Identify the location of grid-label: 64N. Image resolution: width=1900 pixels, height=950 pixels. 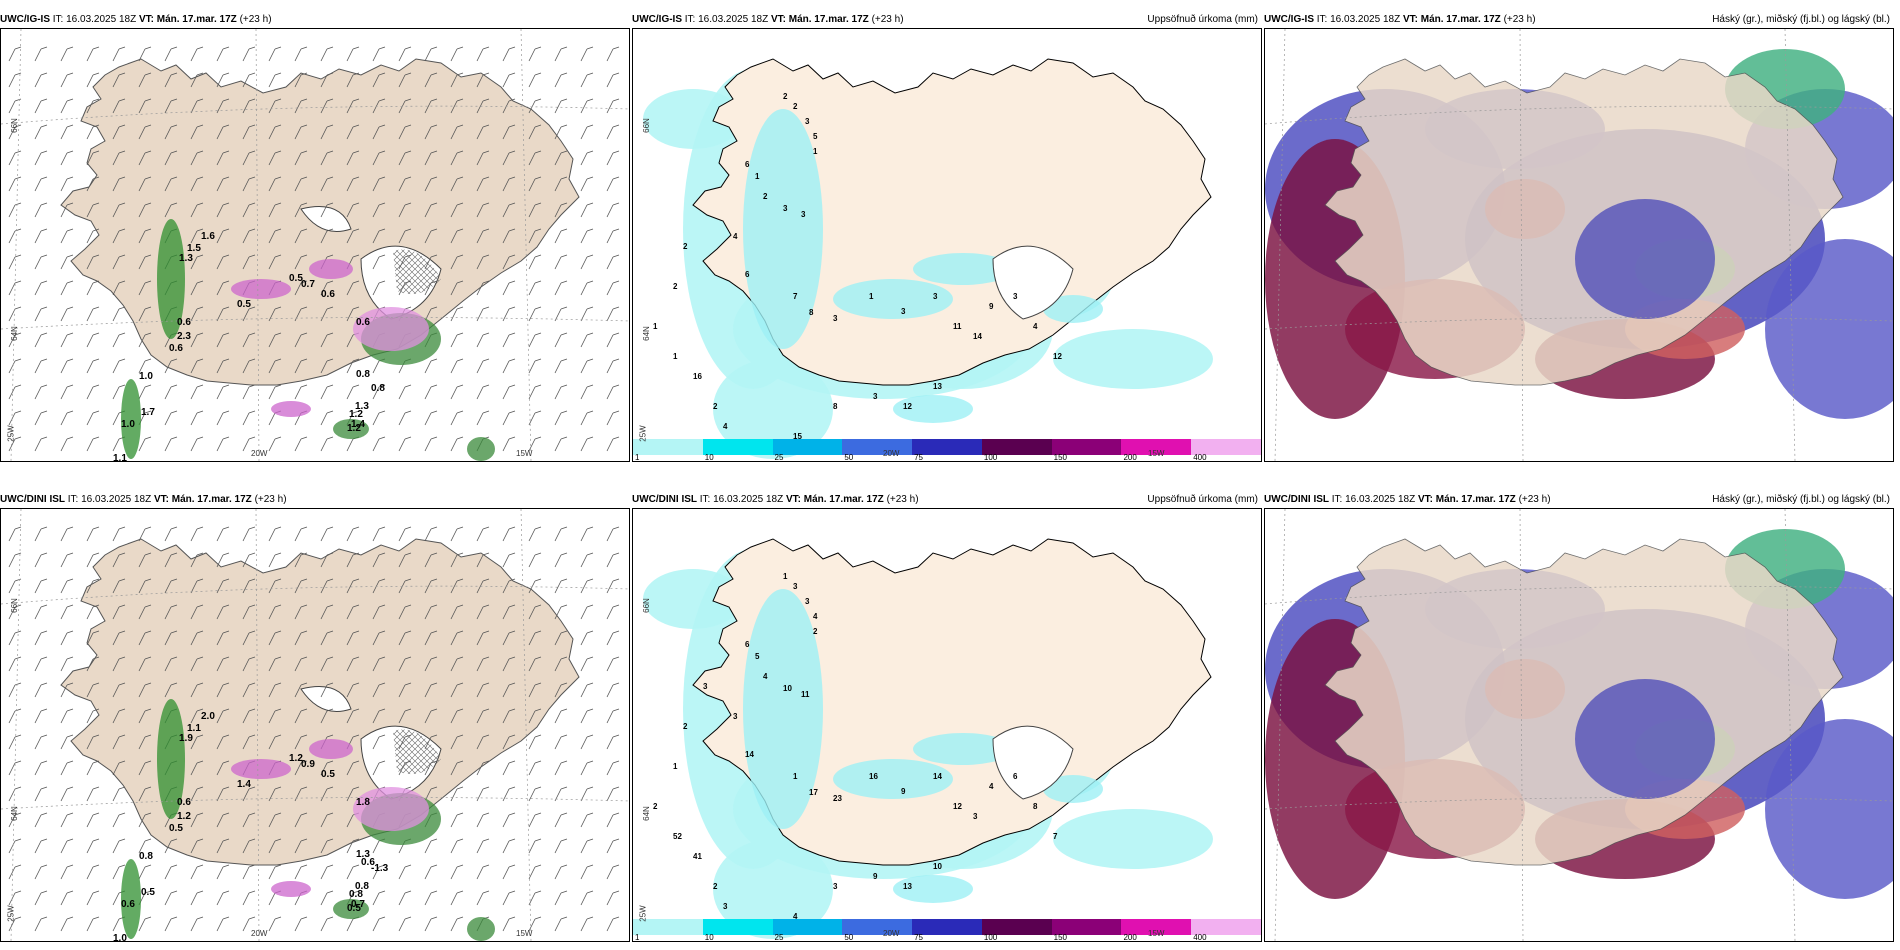
(646, 813).